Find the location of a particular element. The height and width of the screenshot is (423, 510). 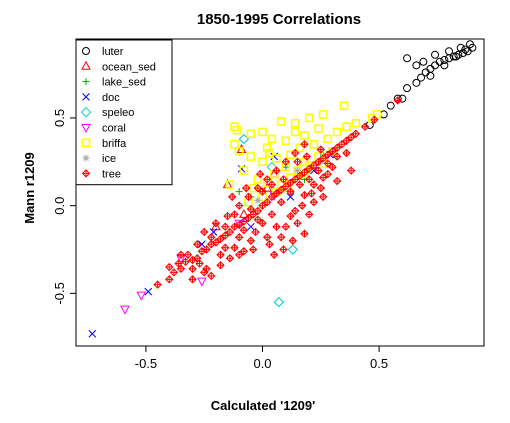

legend-label-briffa: briffa is located at coordinates (114, 144).